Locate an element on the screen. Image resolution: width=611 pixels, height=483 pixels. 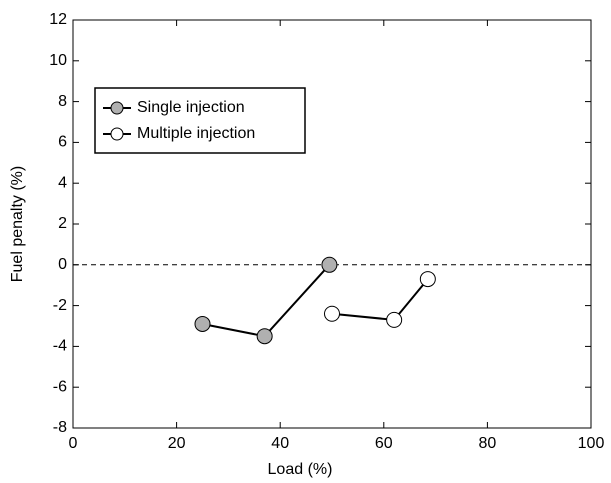
y-tick-label: -6 is located at coordinates (60, 386).